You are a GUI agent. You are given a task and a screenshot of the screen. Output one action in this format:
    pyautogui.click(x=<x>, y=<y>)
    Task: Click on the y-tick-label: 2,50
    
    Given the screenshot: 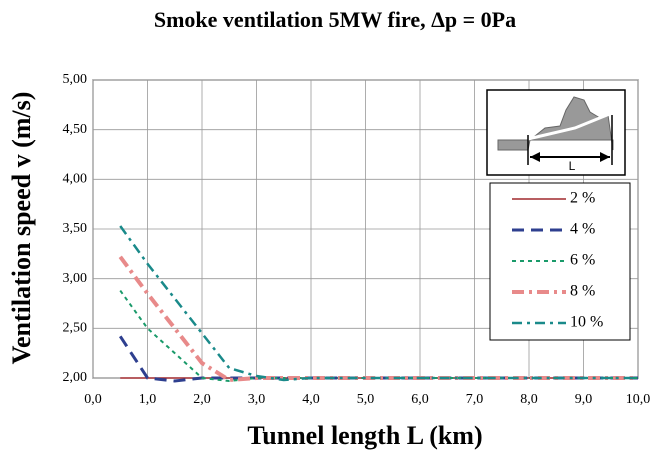 What is the action you would take?
    pyautogui.click(x=75, y=328)
    